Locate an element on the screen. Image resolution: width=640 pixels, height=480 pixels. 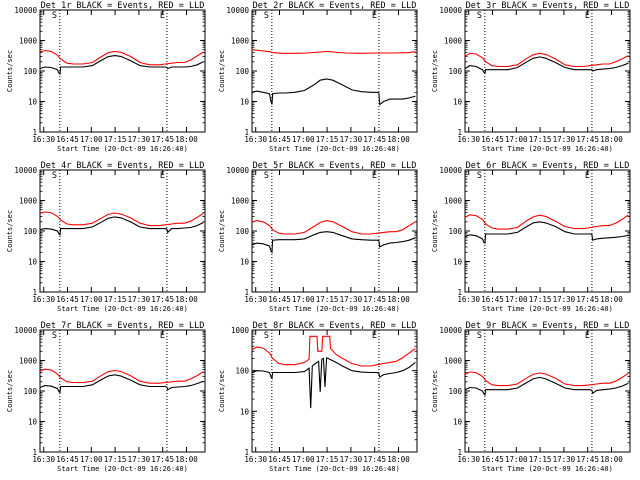
panel-title: Det 6r BLACK = Events, RED = LLD is located at coordinates (548, 166).